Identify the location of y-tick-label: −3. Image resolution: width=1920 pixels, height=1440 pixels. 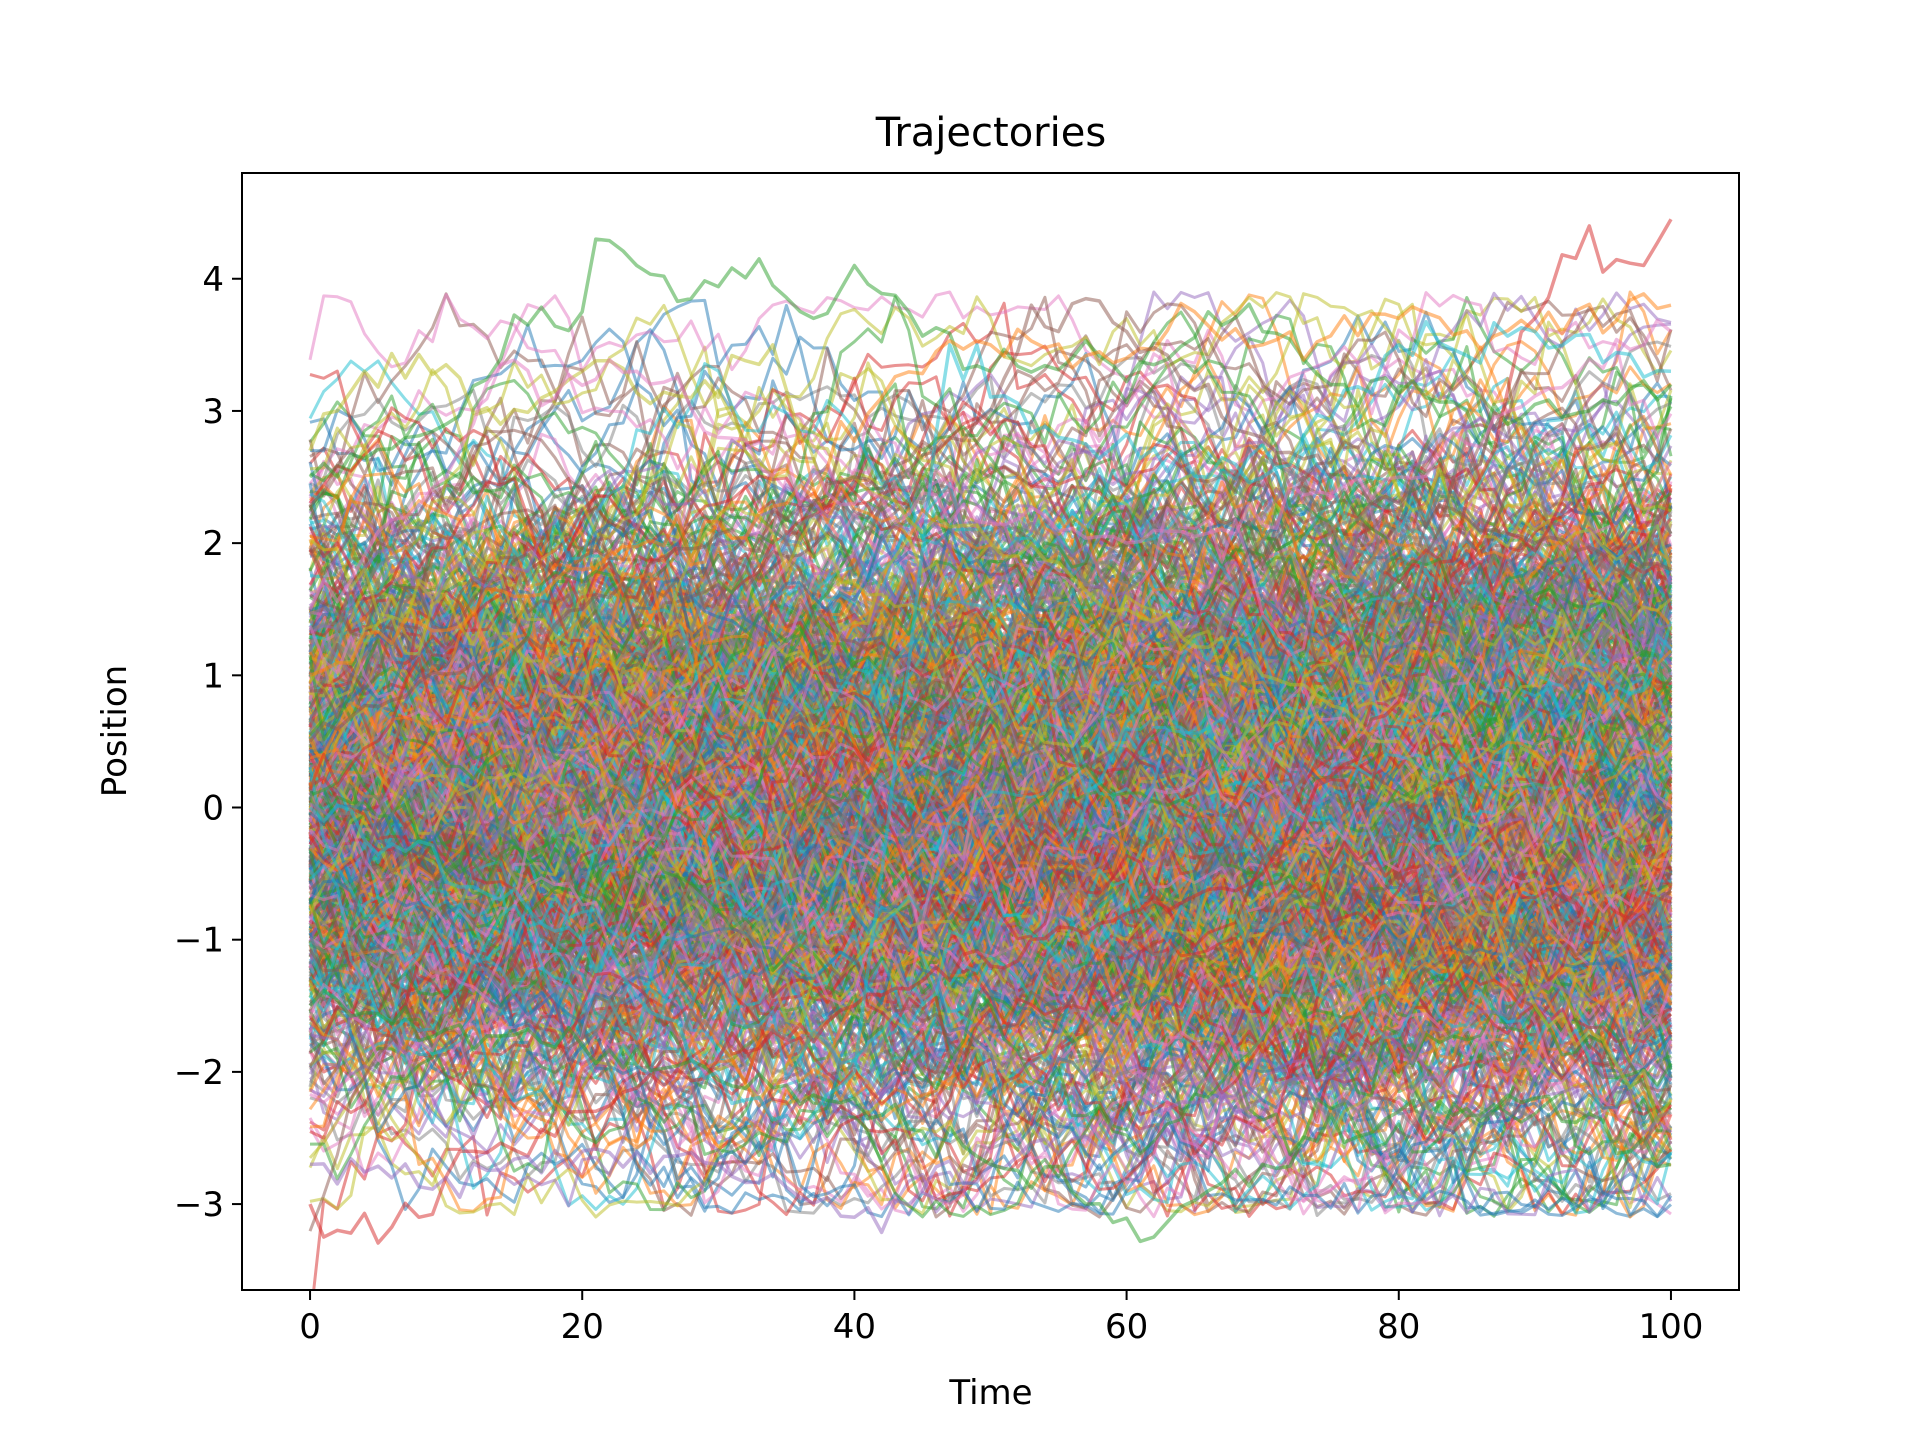
(199, 1205).